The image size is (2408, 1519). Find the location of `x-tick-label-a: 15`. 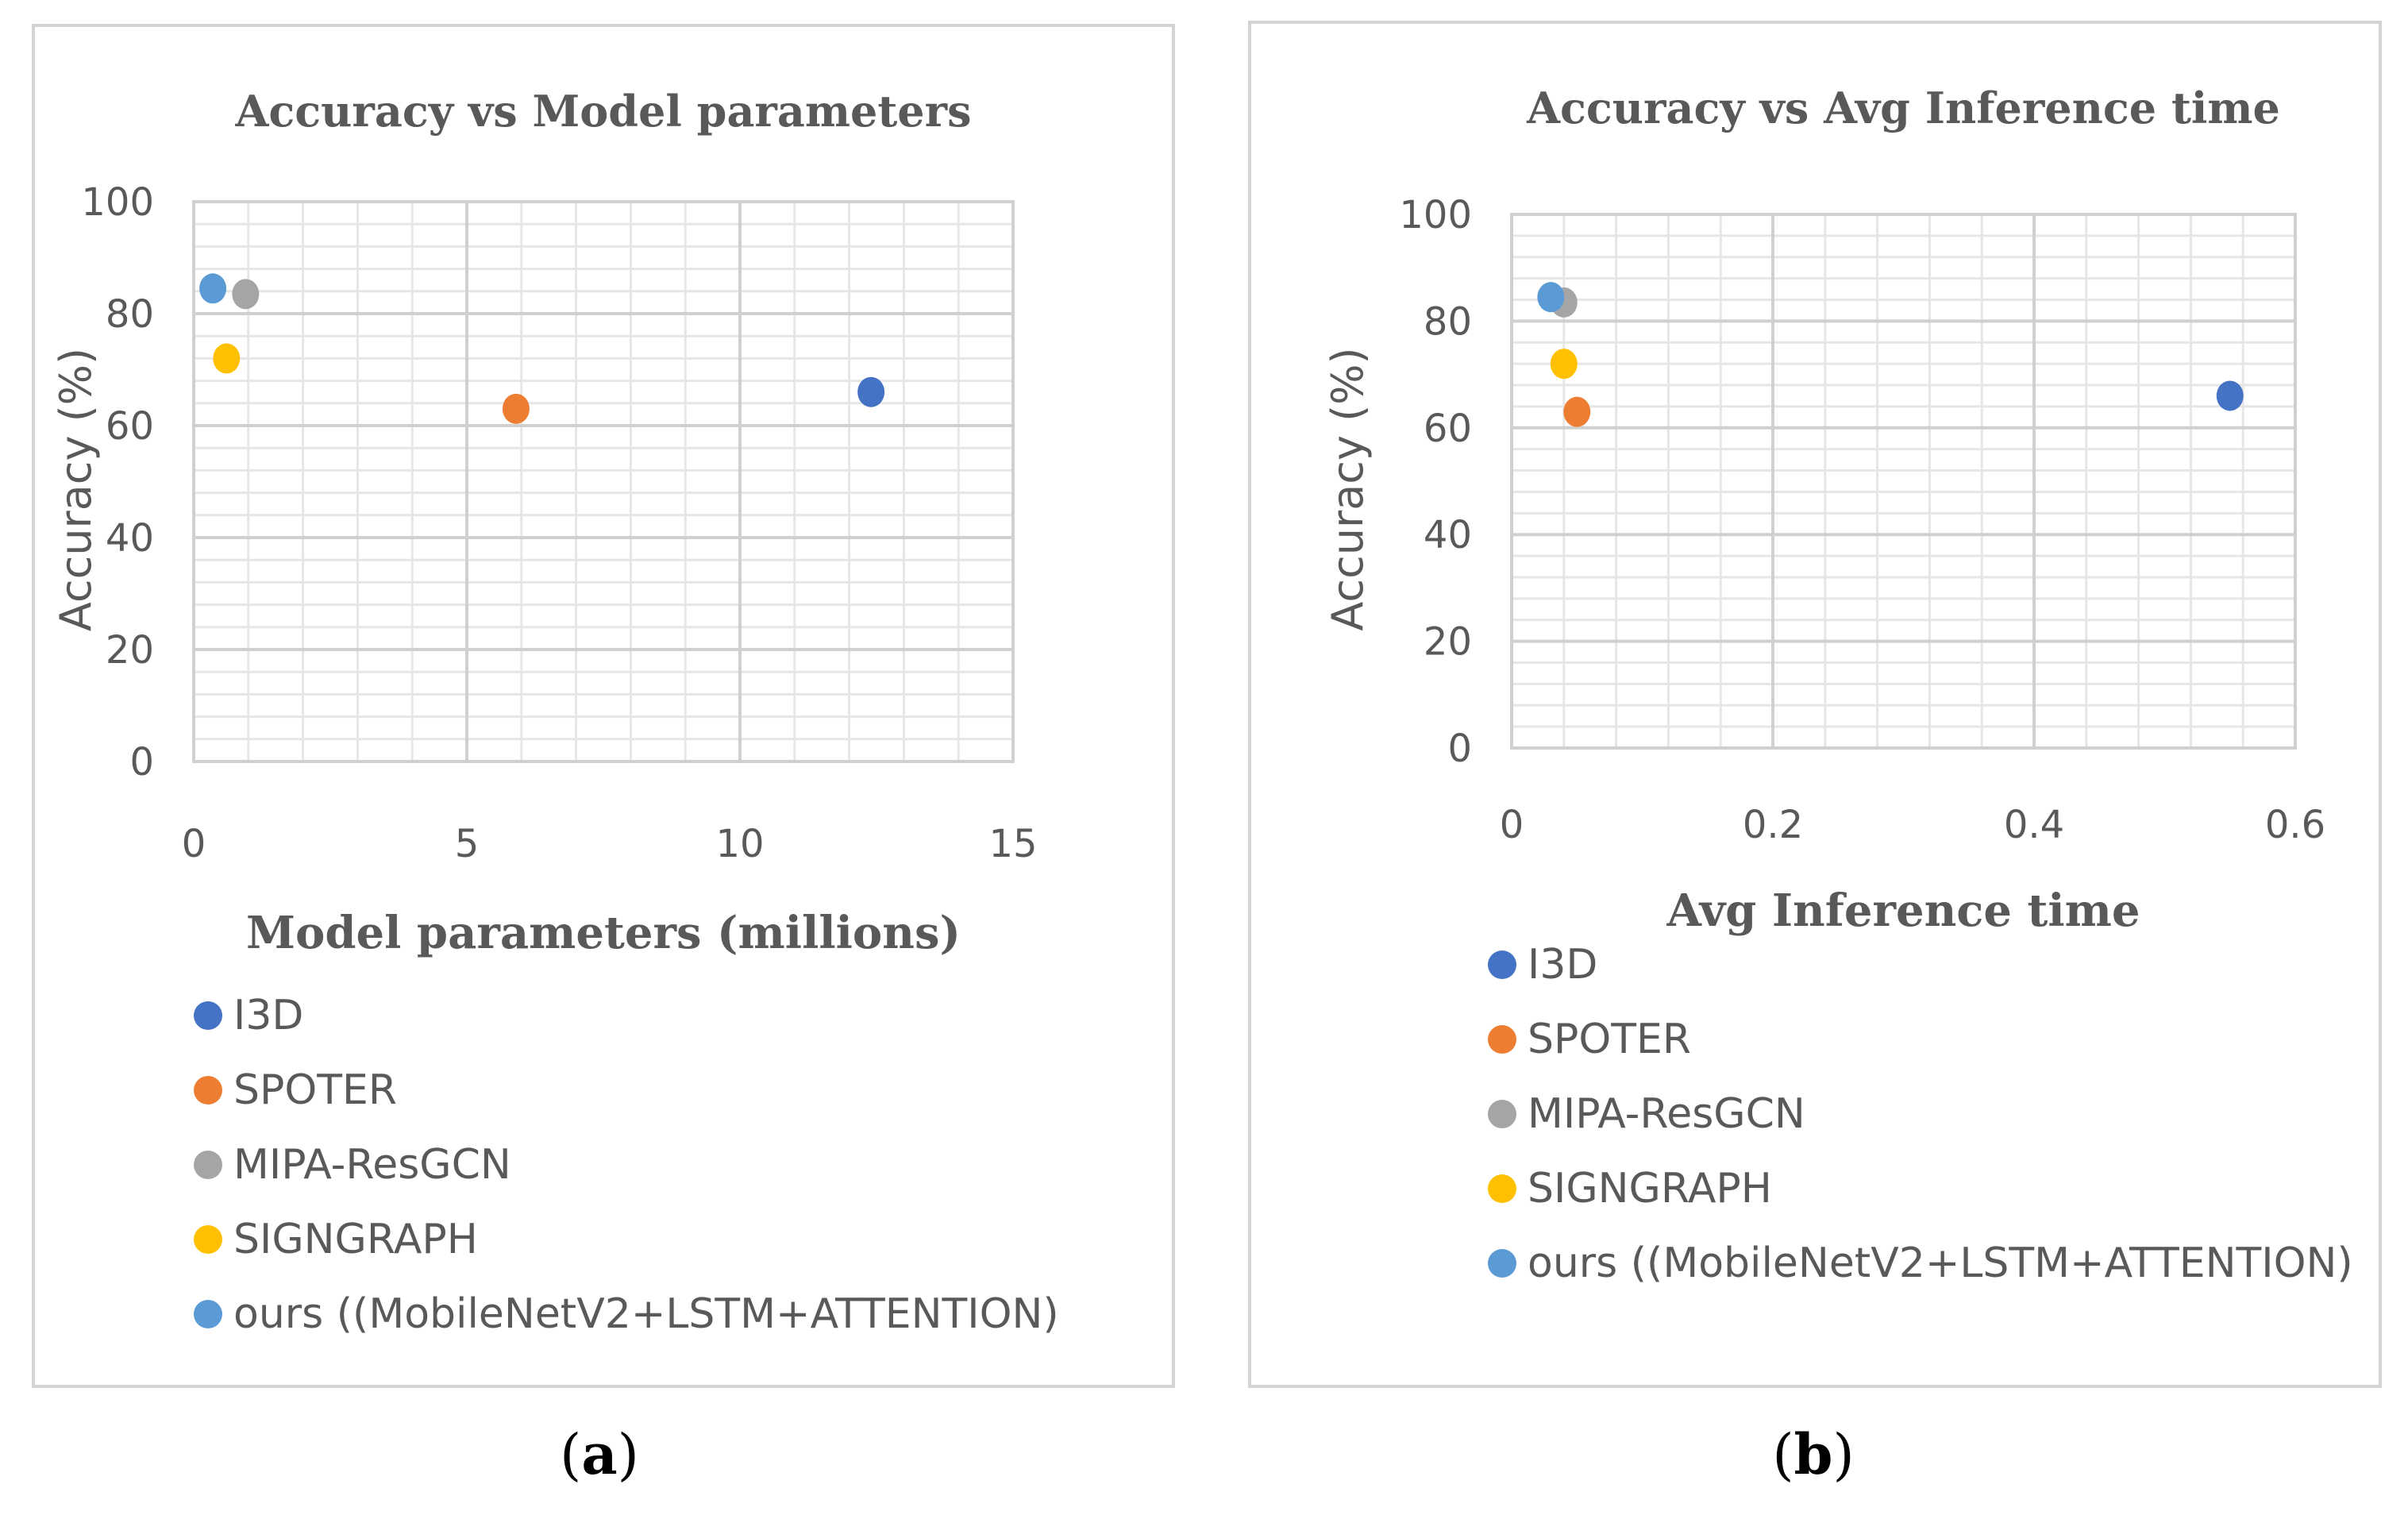

x-tick-label-a: 15 is located at coordinates (1012, 844).